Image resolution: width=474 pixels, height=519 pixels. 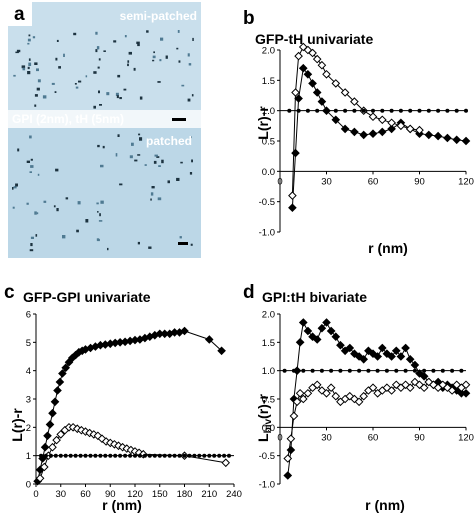 What do you see at coordinates (28, 315) in the screenshot?
I see `y-tick-label: 6` at bounding box center [28, 315].